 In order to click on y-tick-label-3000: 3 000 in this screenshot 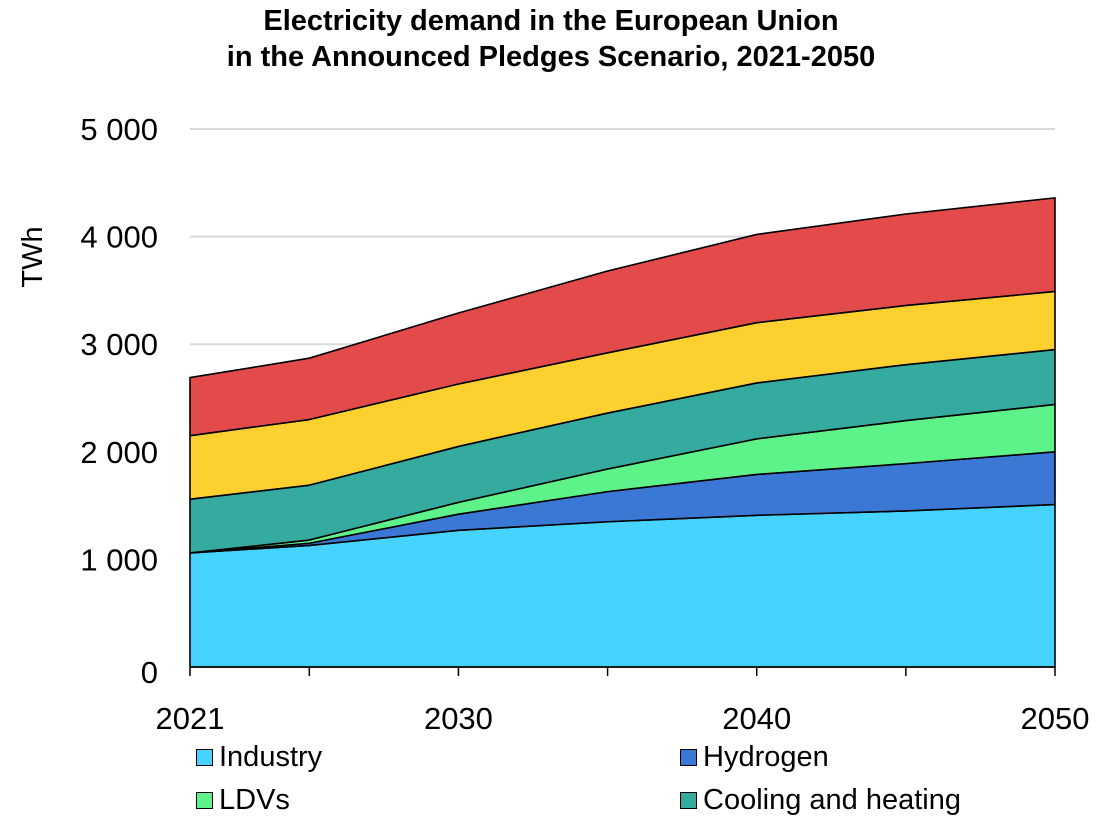, I will do `click(119, 344)`.